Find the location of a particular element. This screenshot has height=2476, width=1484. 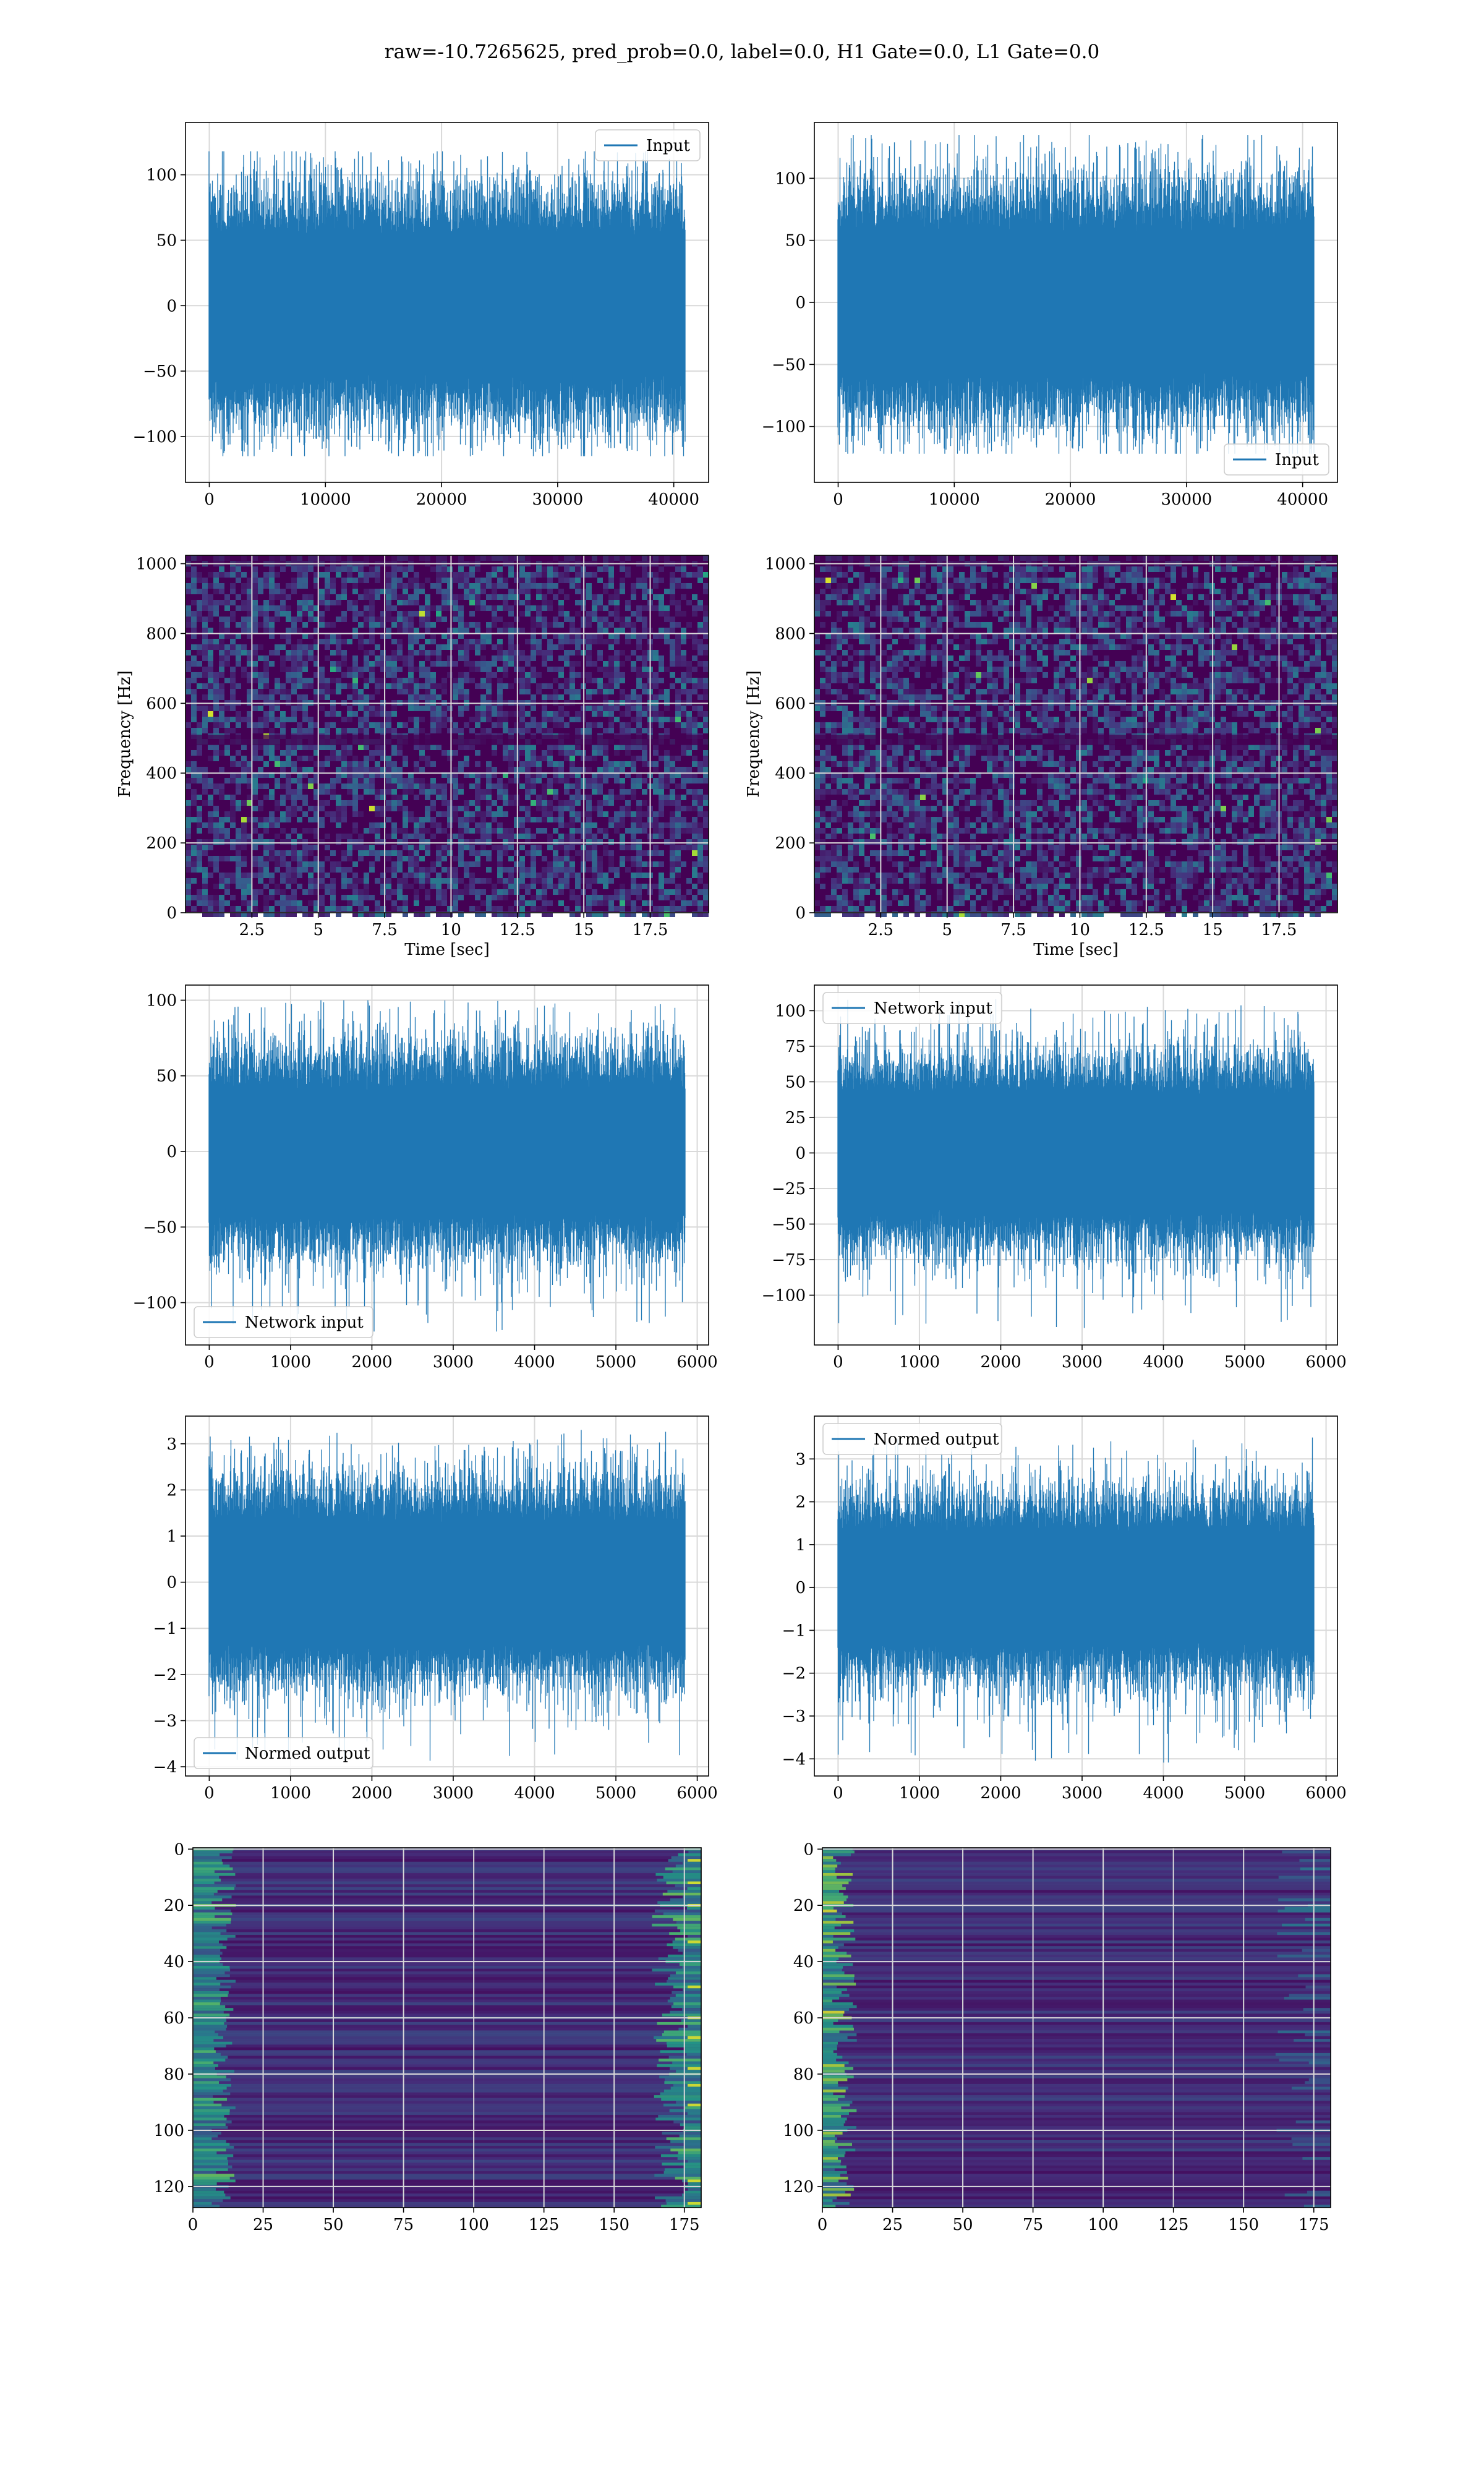

x-tick-label: 30000 is located at coordinates (558, 500).